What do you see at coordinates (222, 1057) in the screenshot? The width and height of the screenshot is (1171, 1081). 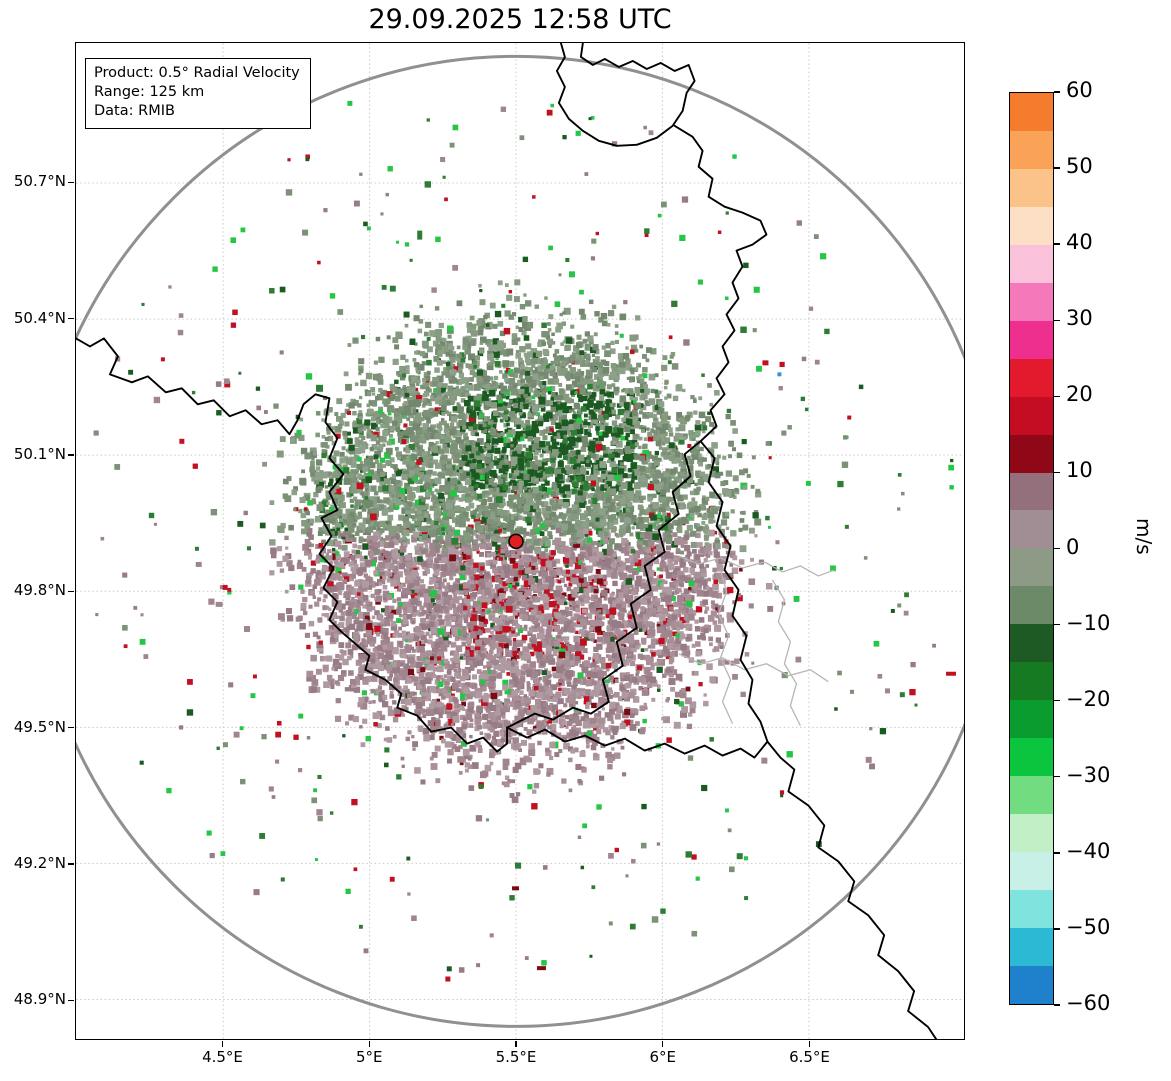 I see `x-tick-label: 4.5°E` at bounding box center [222, 1057].